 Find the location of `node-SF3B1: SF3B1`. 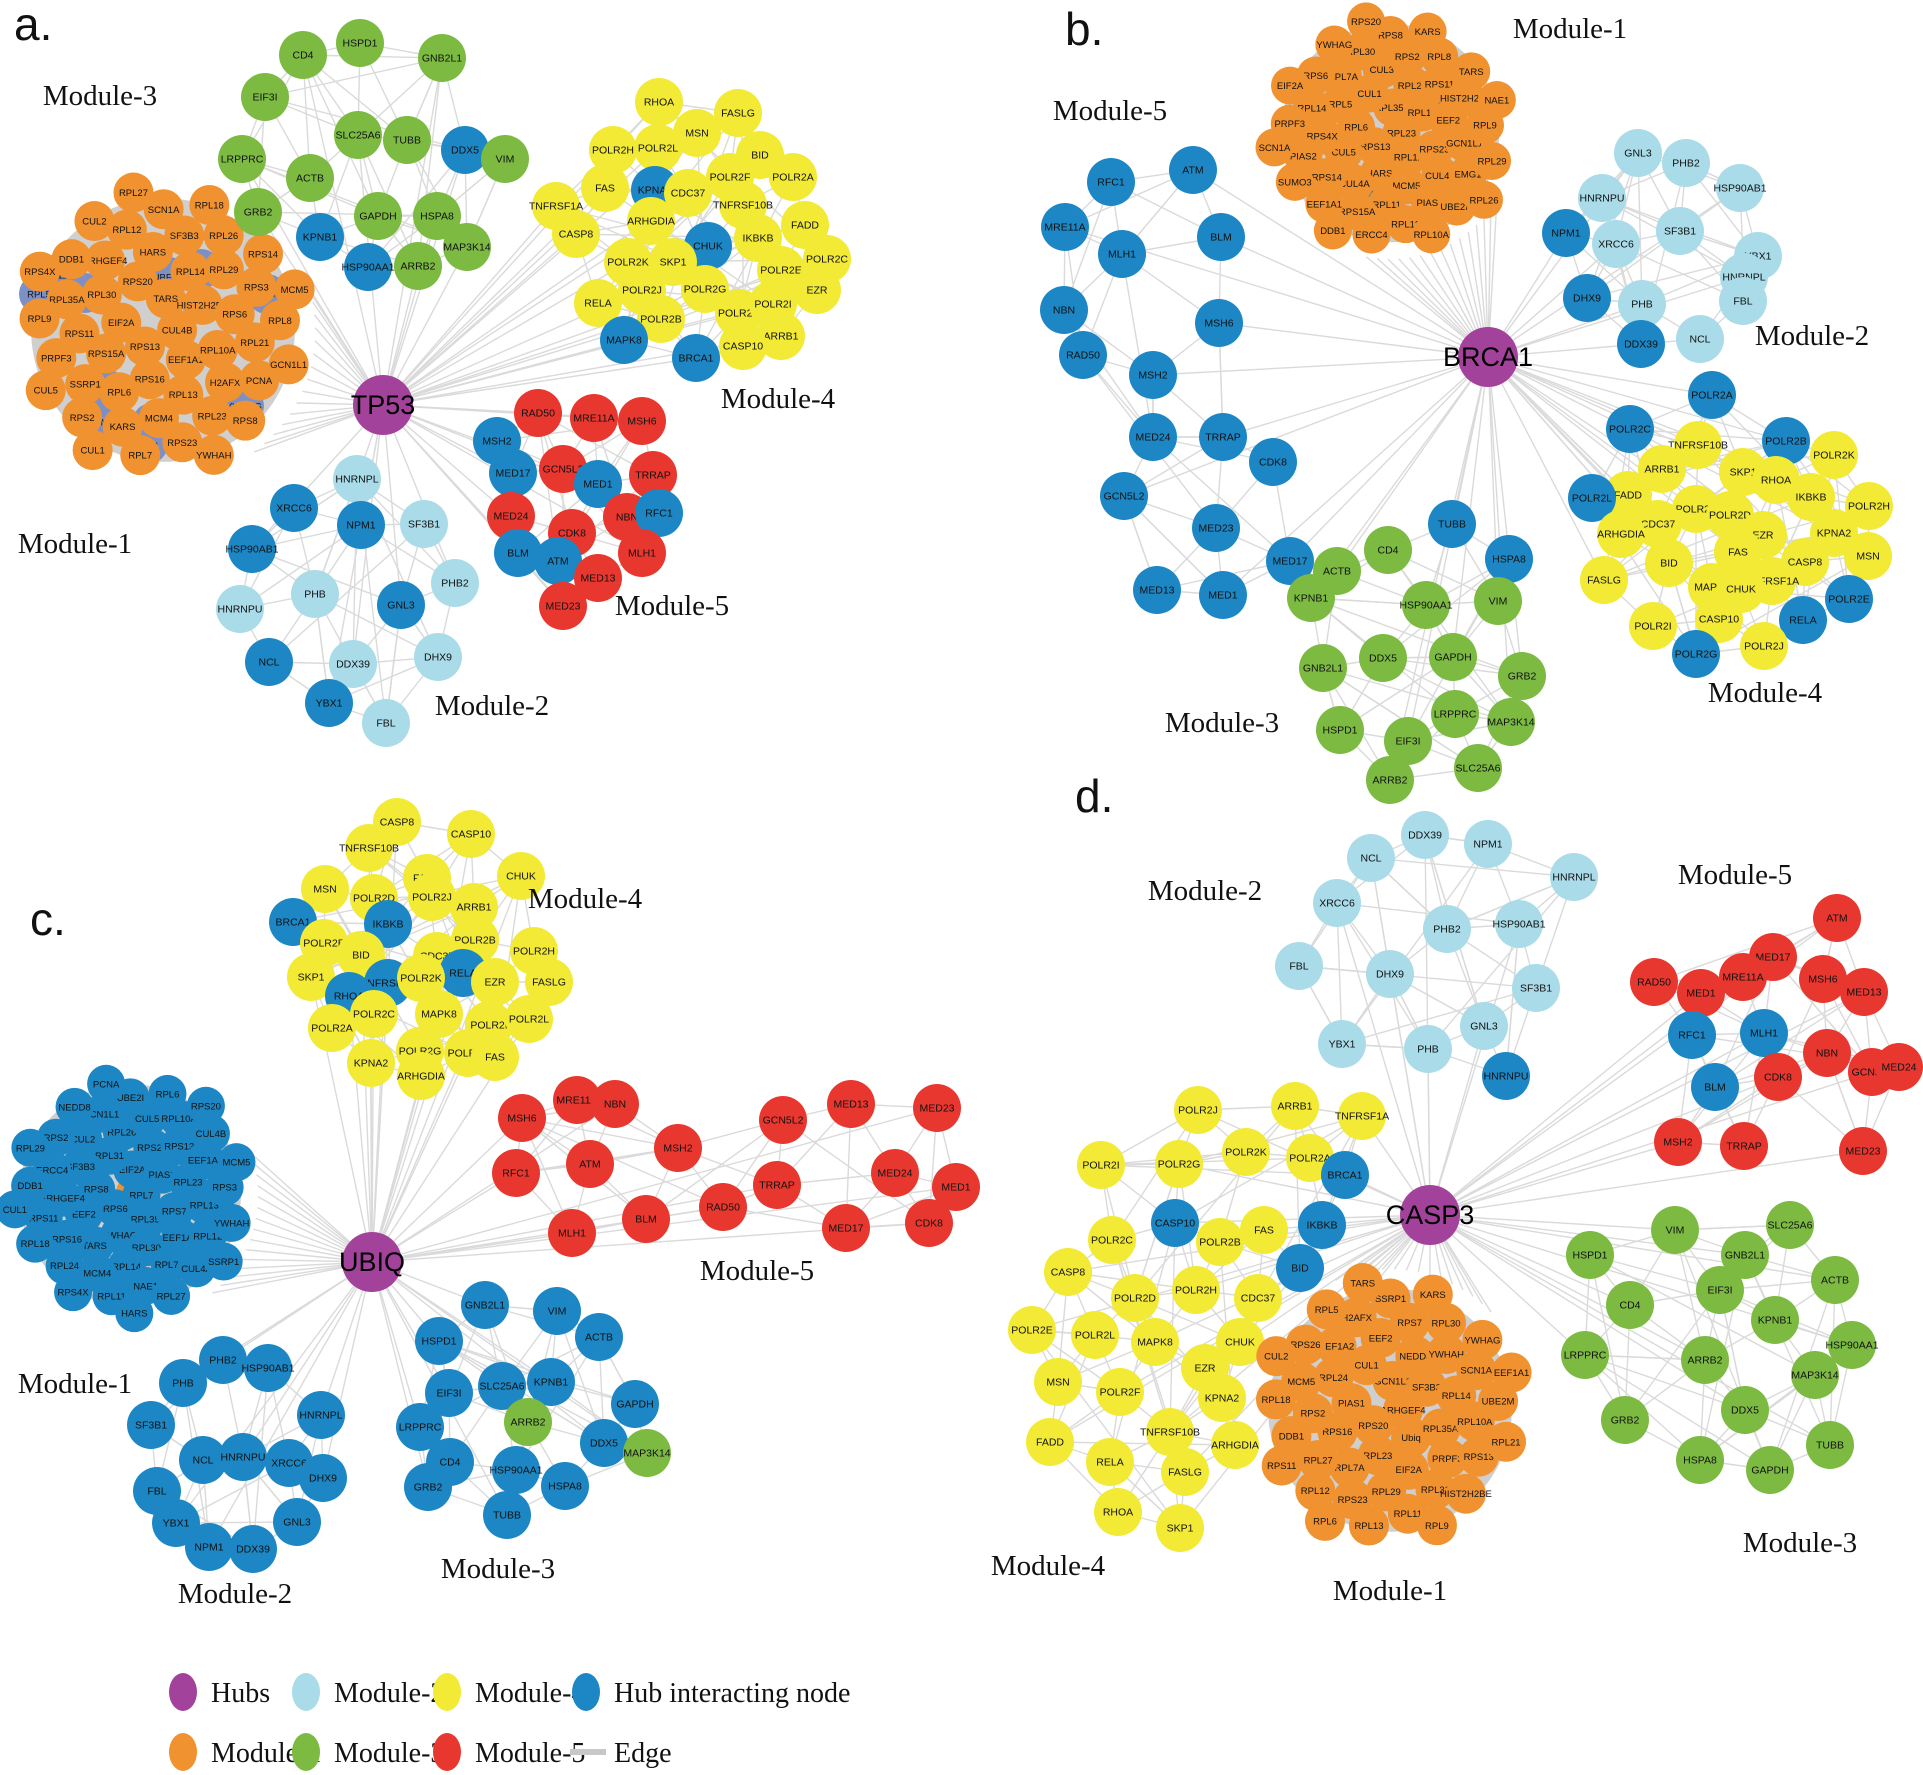

node-SF3B1: SF3B1 is located at coordinates (1536, 988).